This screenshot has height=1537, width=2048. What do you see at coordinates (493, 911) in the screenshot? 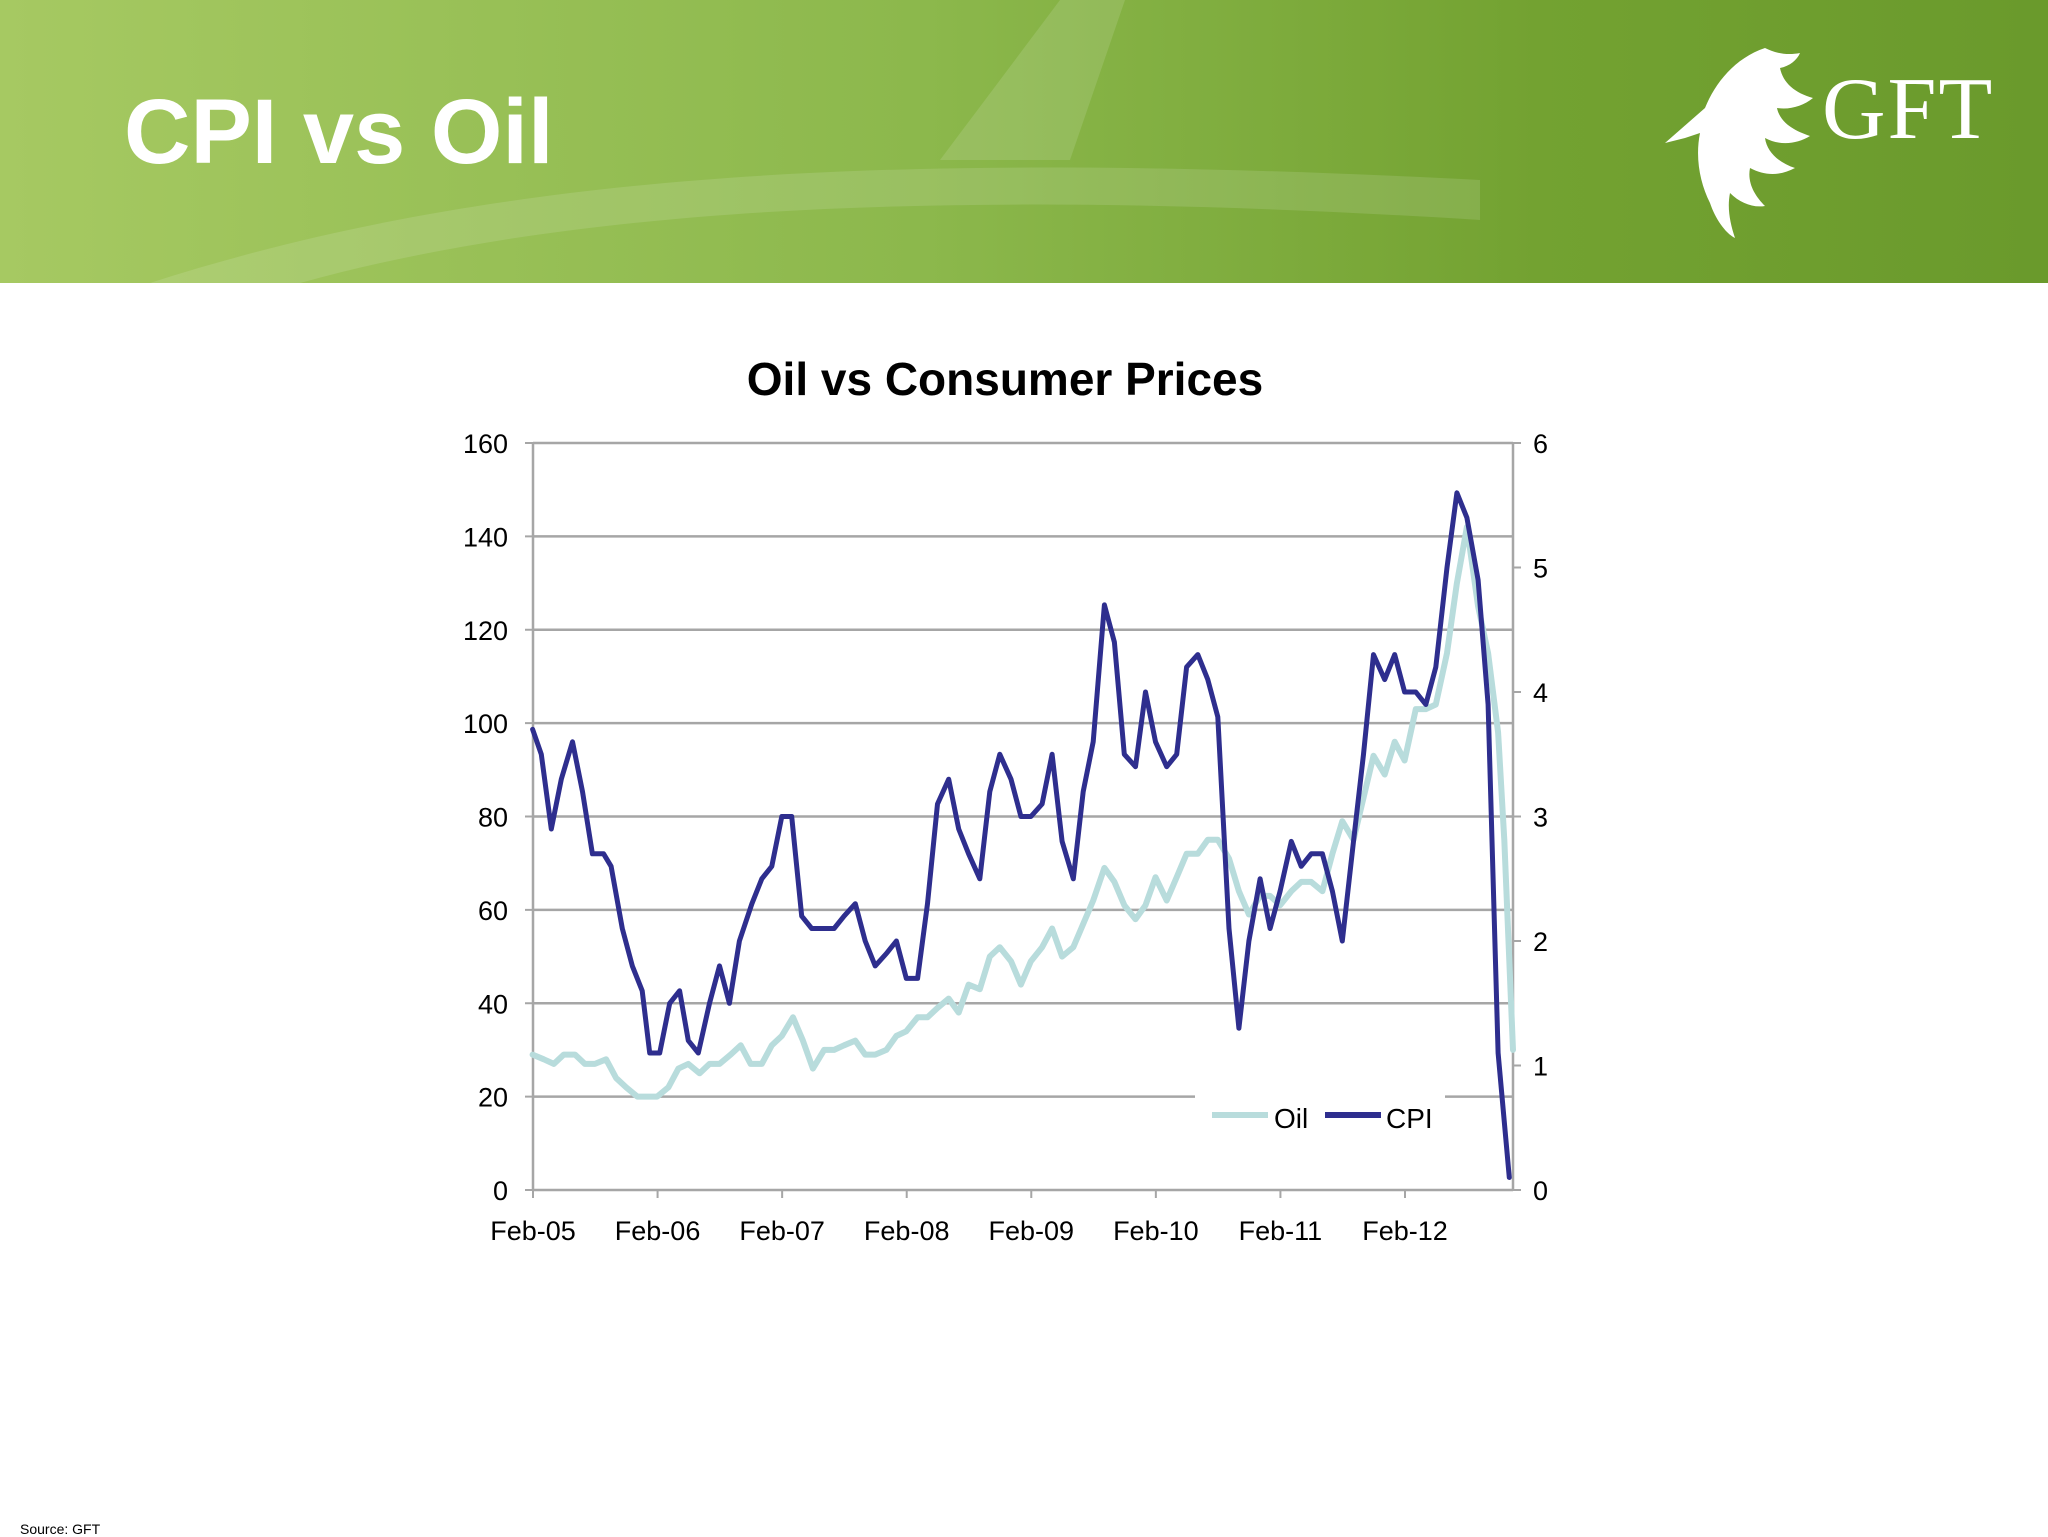
I see `left-axis-tick-label: 60` at bounding box center [493, 911].